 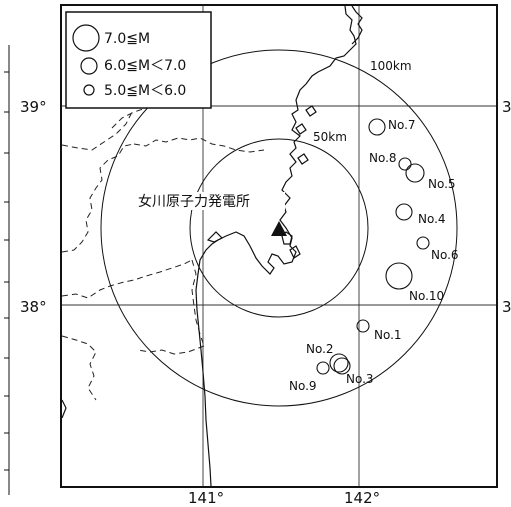 I want to click on epicenter-no2, so click(x=339, y=363).